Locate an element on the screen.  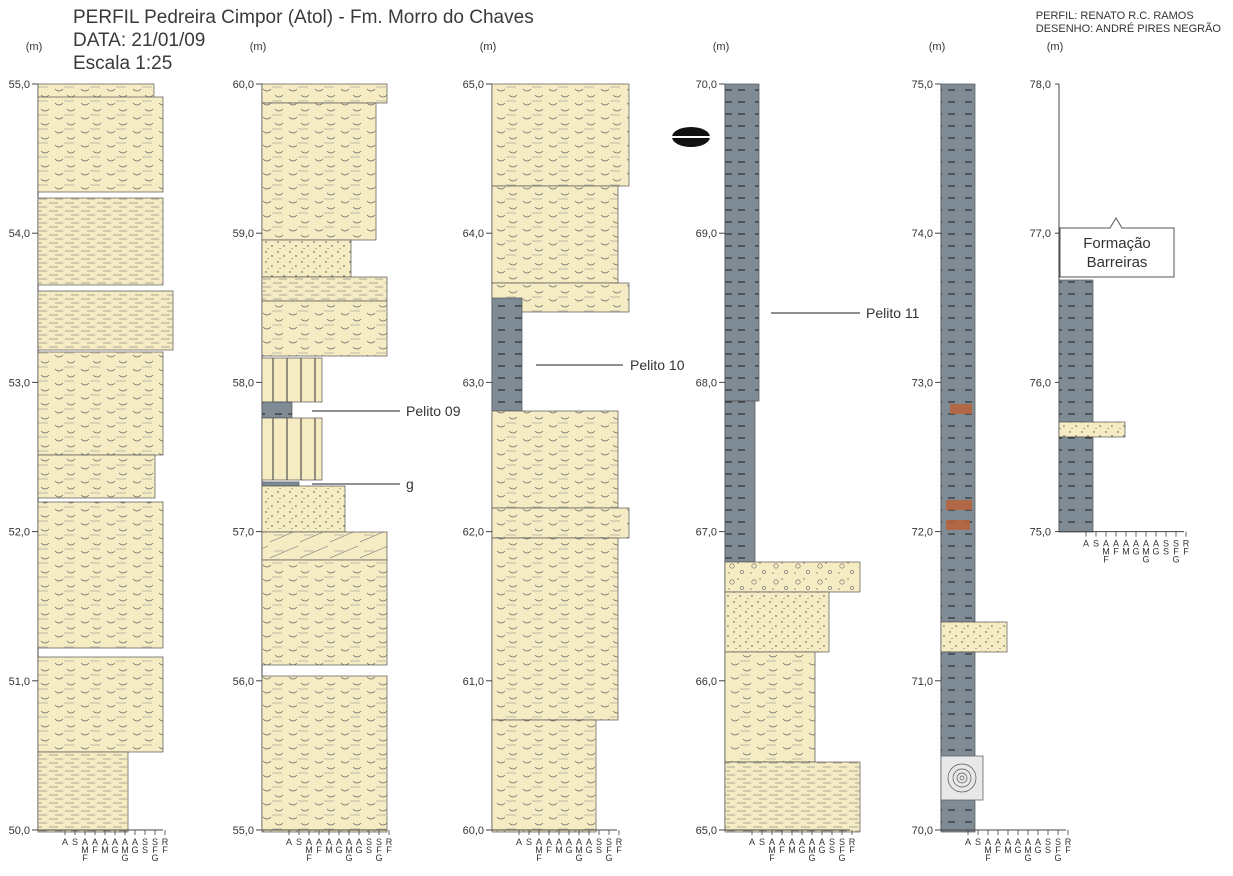
depth-tick-label: 77,0 is located at coordinates (1040, 234).